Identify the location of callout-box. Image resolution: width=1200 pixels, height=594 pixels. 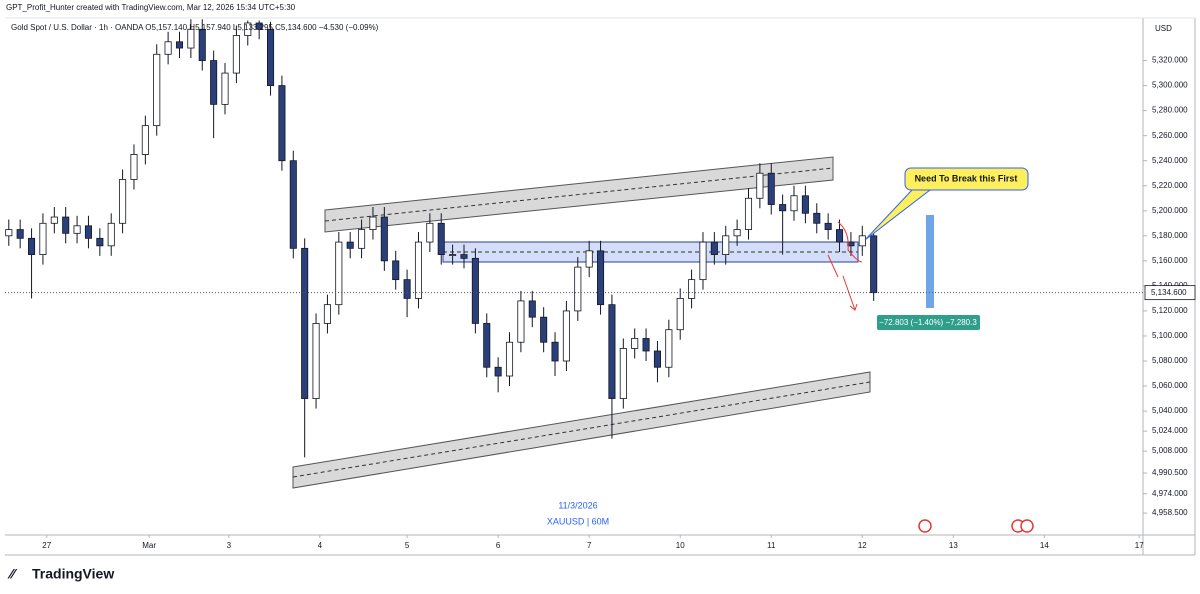
(966, 179).